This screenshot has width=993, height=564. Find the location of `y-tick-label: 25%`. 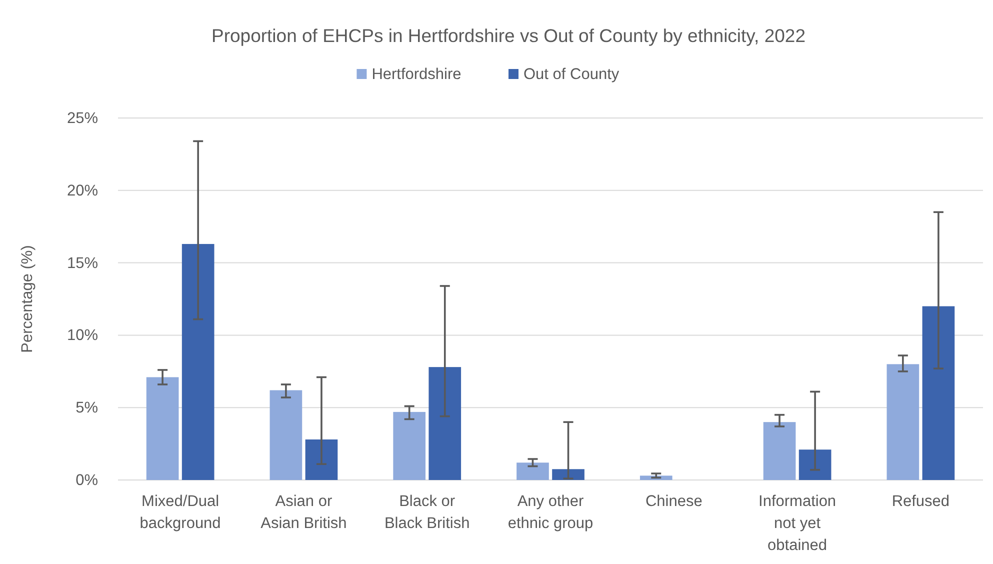

y-tick-label: 25% is located at coordinates (82, 118).